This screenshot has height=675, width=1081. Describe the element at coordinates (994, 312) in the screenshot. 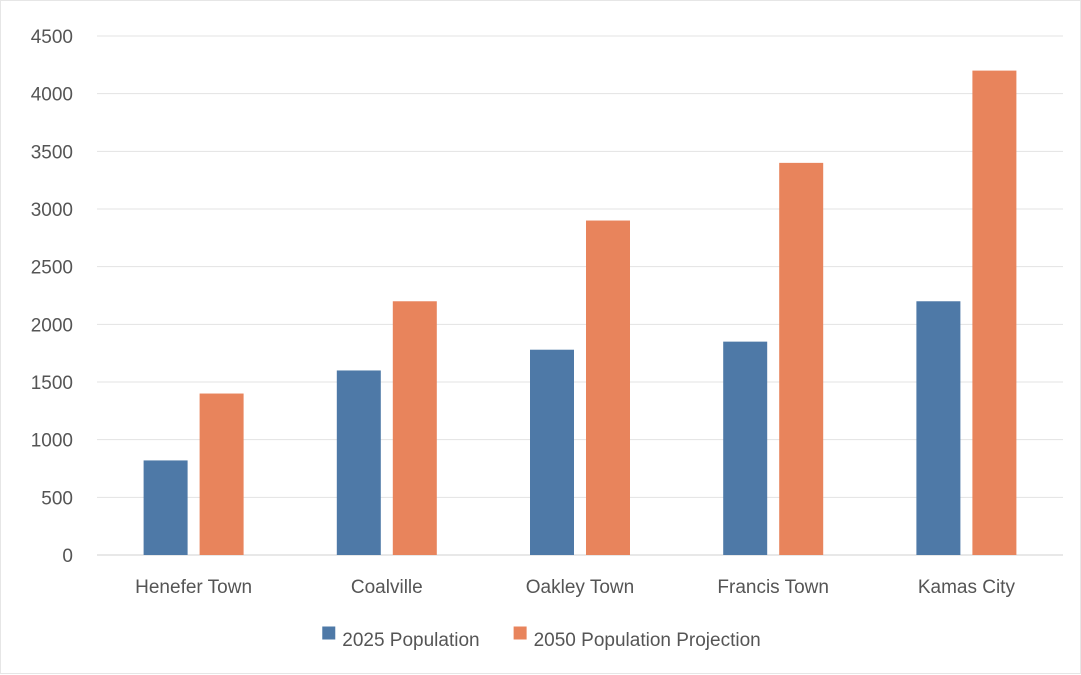

I see `bar-2050-kamas-city` at that location.